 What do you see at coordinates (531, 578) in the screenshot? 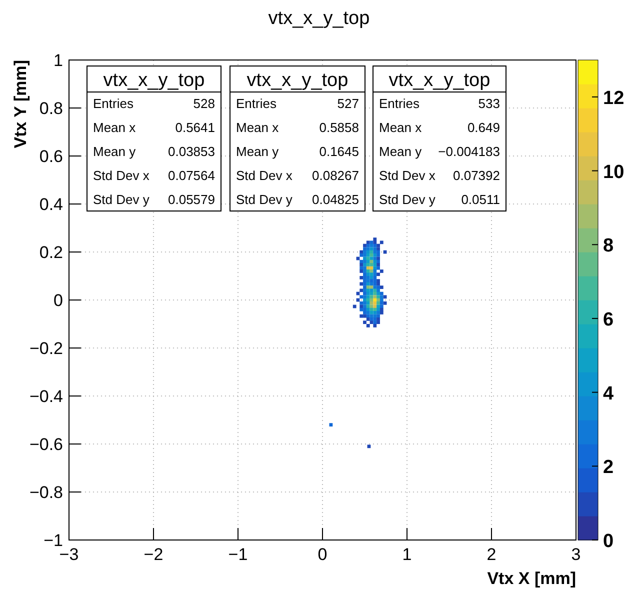
I see `x-axis-title: Vtx X [mm]` at bounding box center [531, 578].